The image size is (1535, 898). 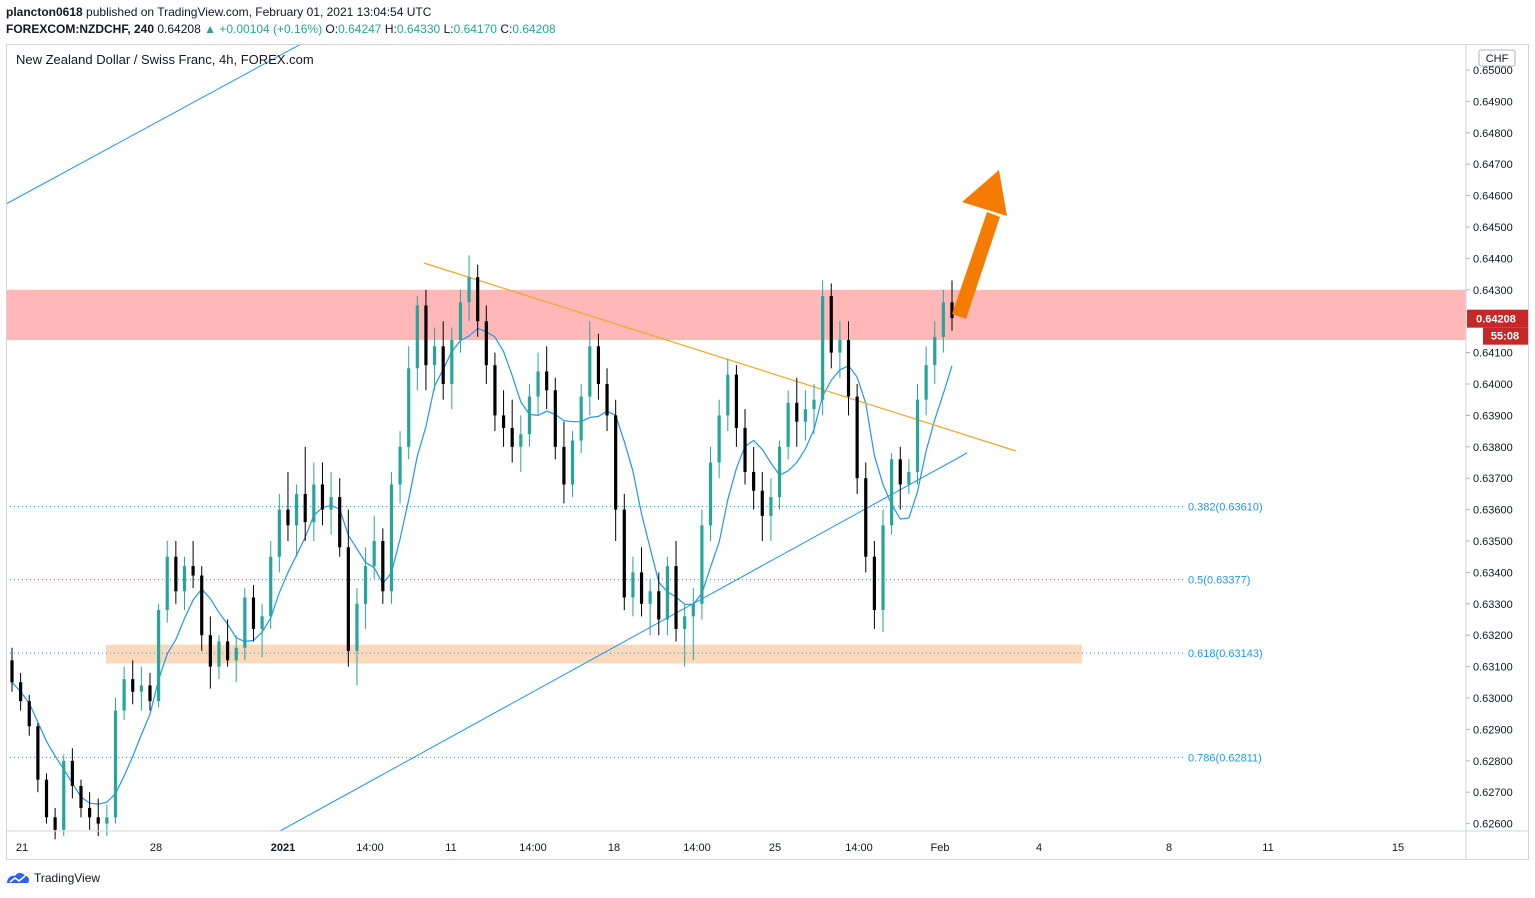 I want to click on up-arrow-icon, so click(x=984, y=193).